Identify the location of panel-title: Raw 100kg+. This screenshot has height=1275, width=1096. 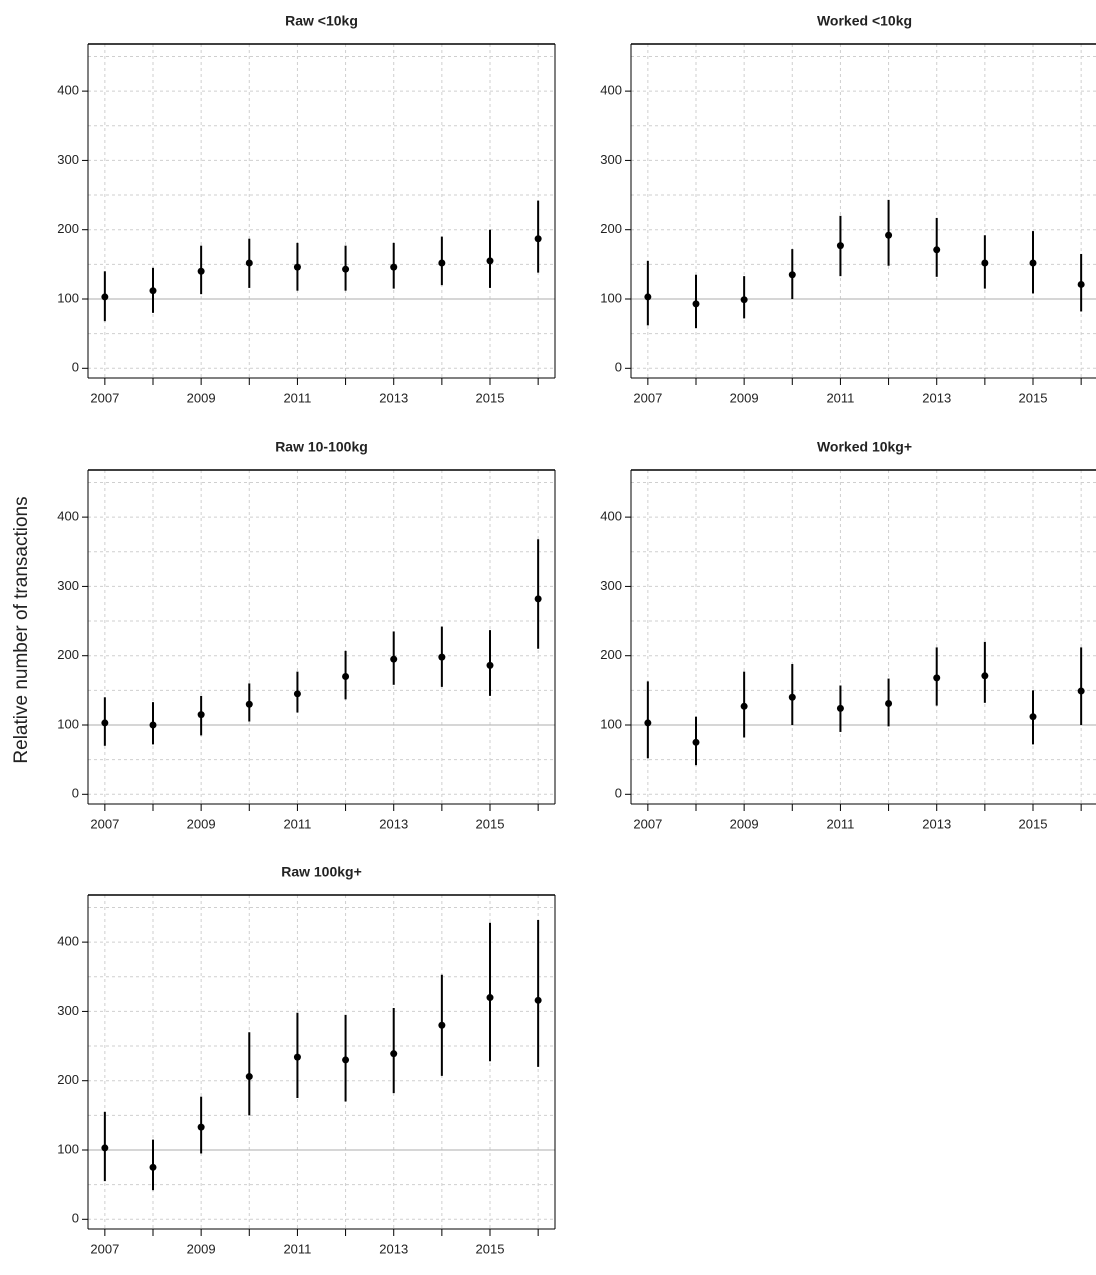
(321, 872).